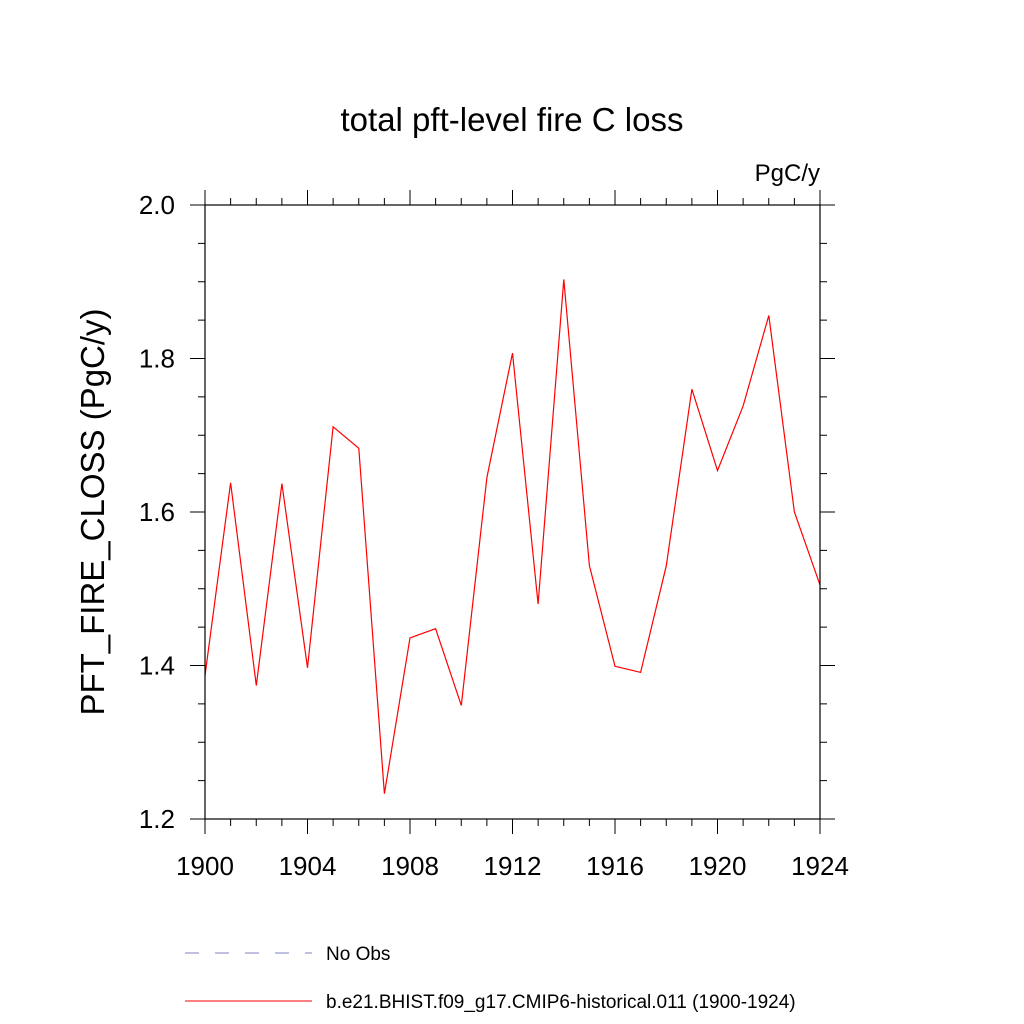  I want to click on units-label: PgC/y, so click(787, 173).